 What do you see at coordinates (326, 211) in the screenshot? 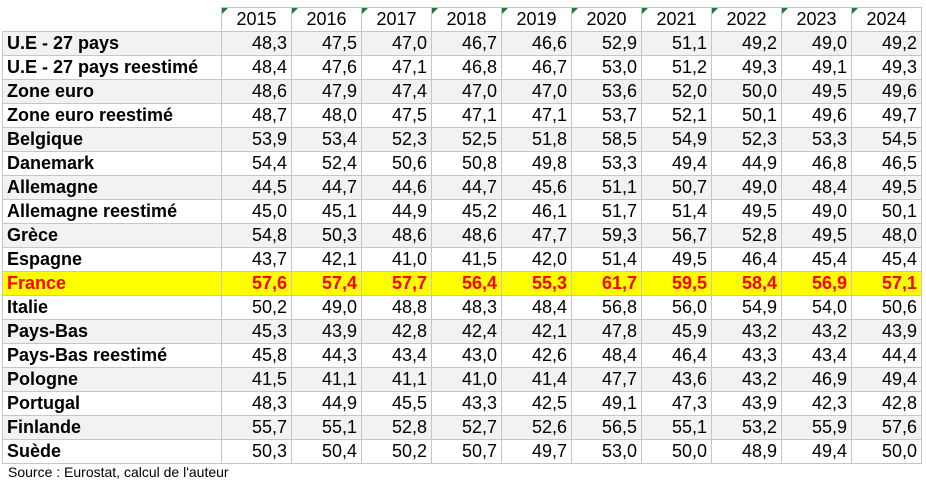
I see `value-cell: 45,1` at bounding box center [326, 211].